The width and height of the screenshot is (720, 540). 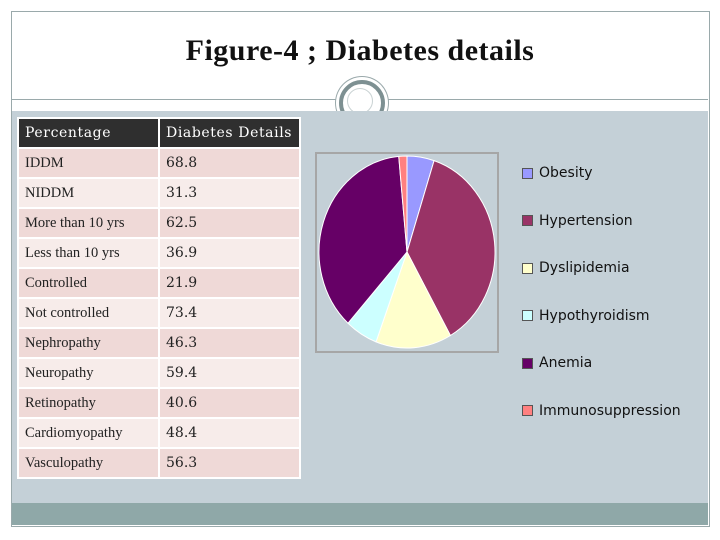 What do you see at coordinates (88, 253) in the screenshot?
I see `row-label: Less than 10 yrs` at bounding box center [88, 253].